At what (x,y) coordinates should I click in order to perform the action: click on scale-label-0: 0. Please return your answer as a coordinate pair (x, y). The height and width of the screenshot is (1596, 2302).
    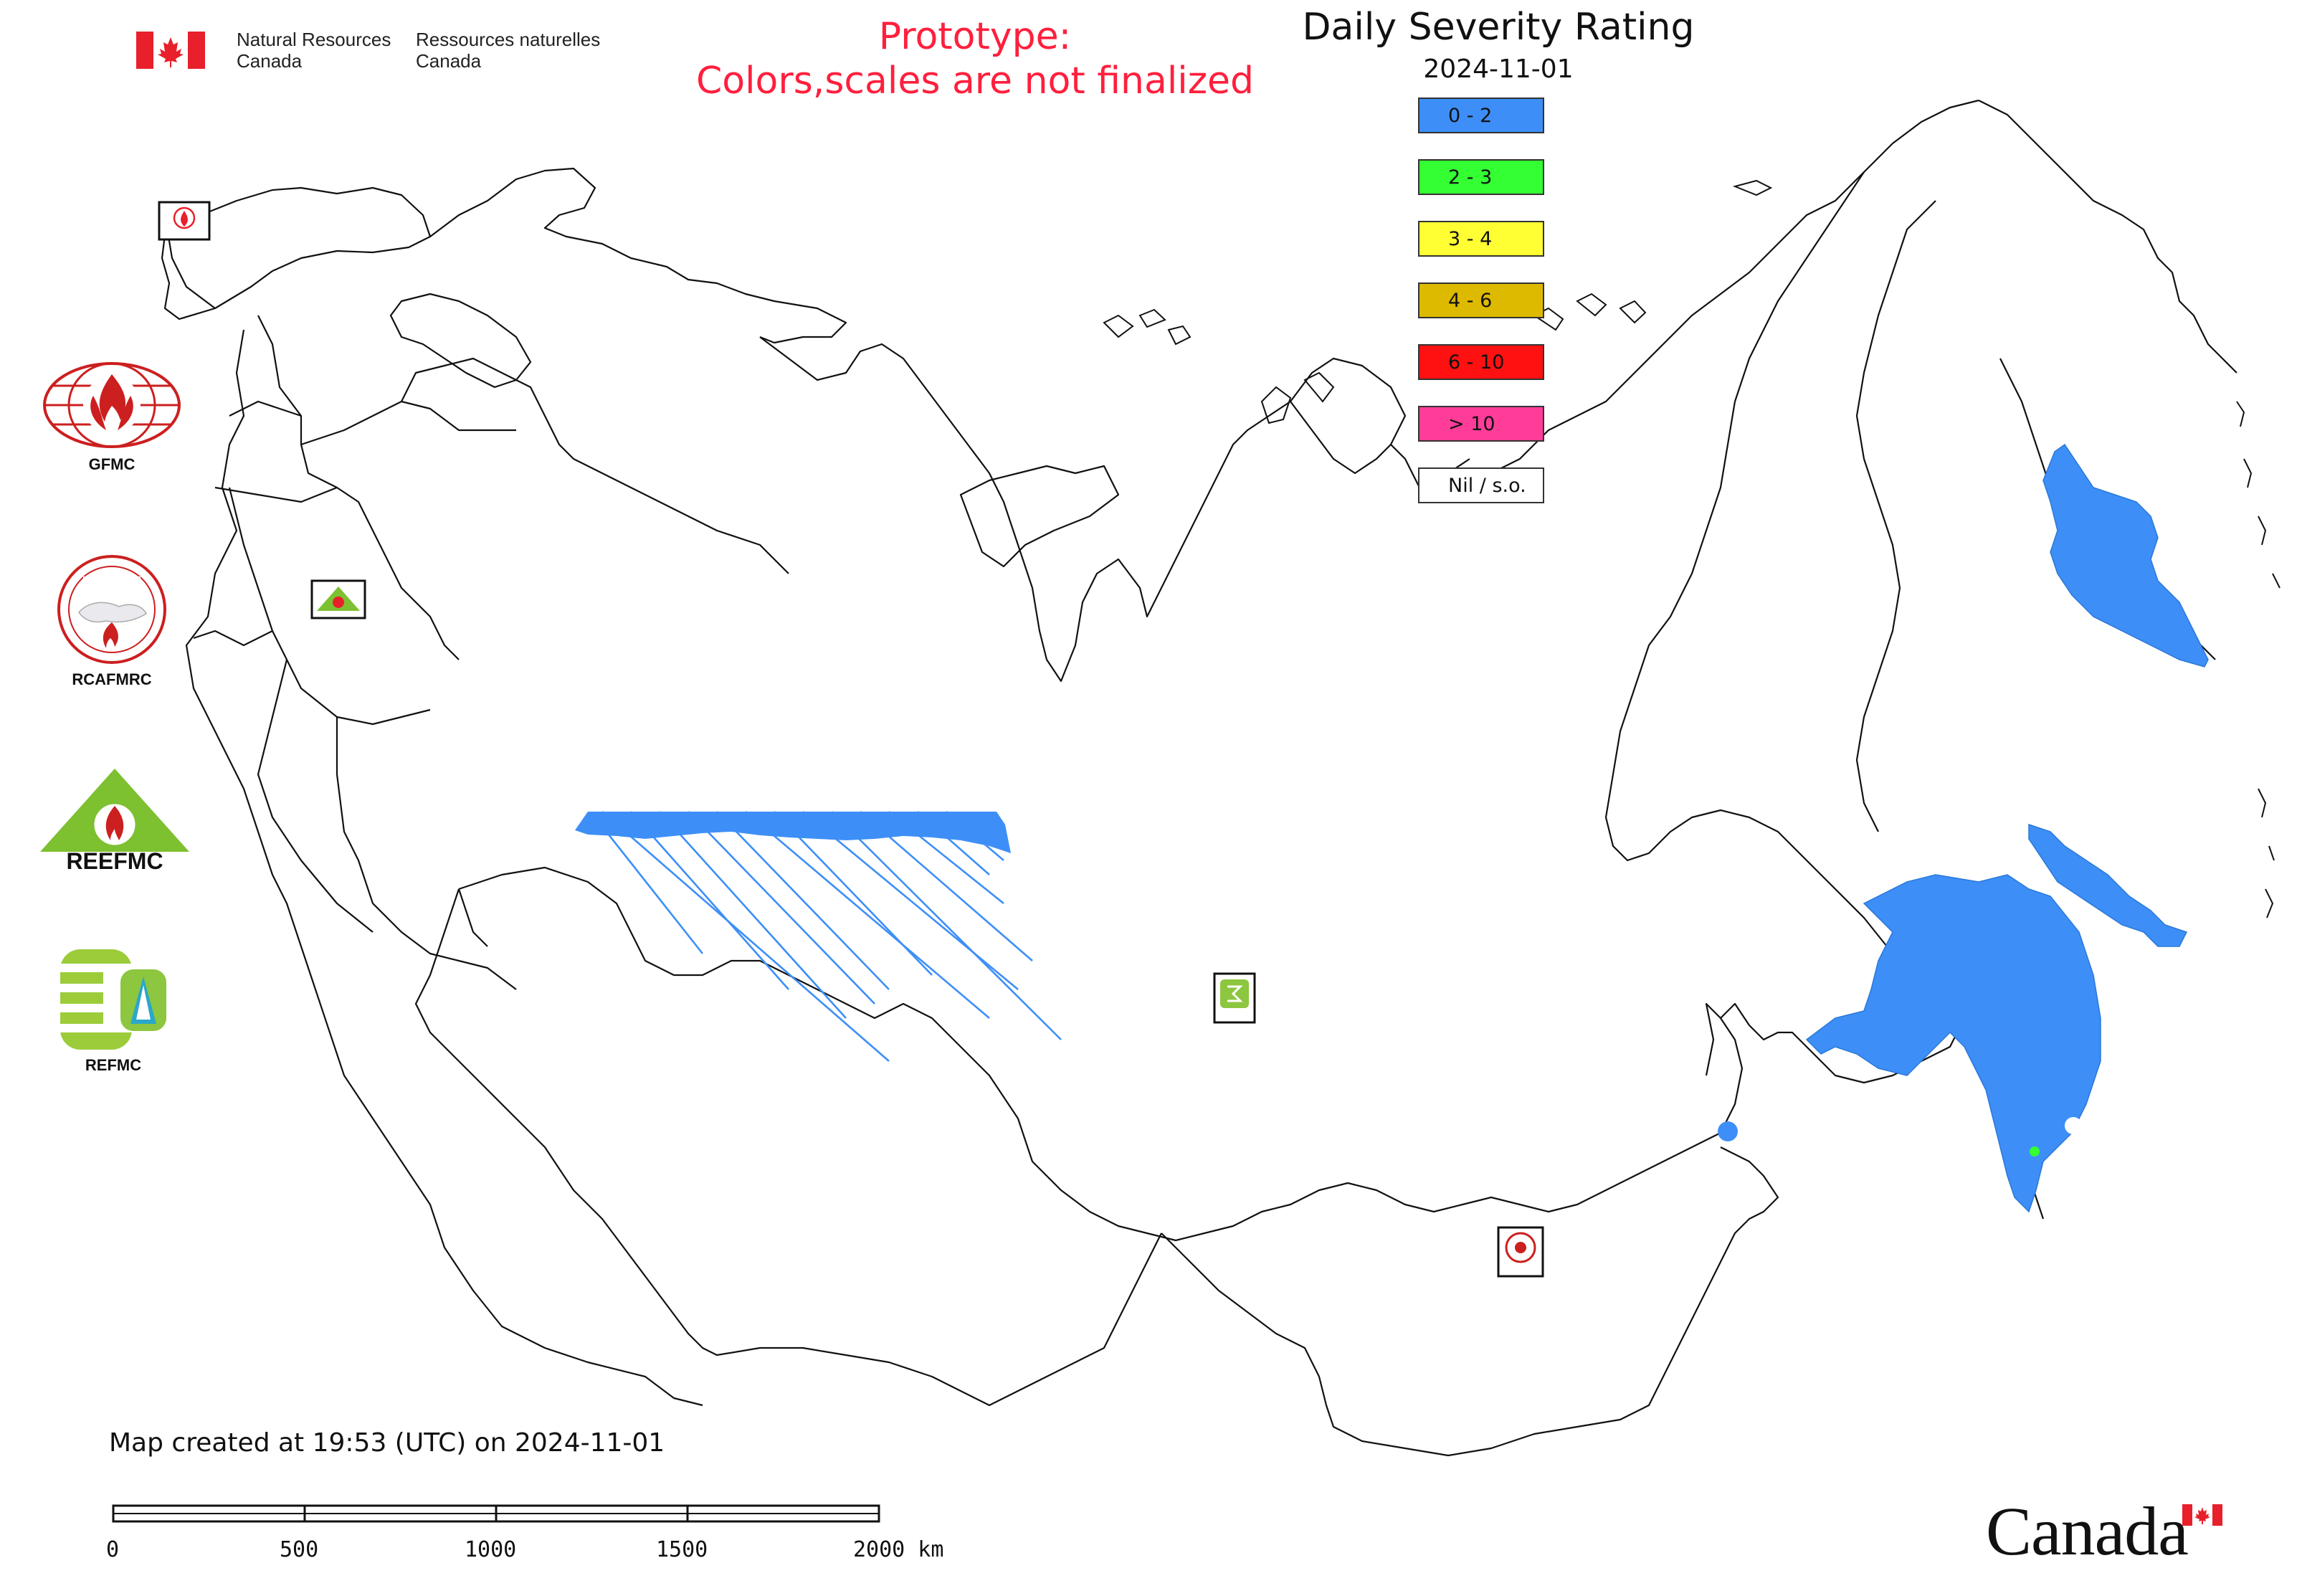
    Looking at the image, I should click on (113, 1549).